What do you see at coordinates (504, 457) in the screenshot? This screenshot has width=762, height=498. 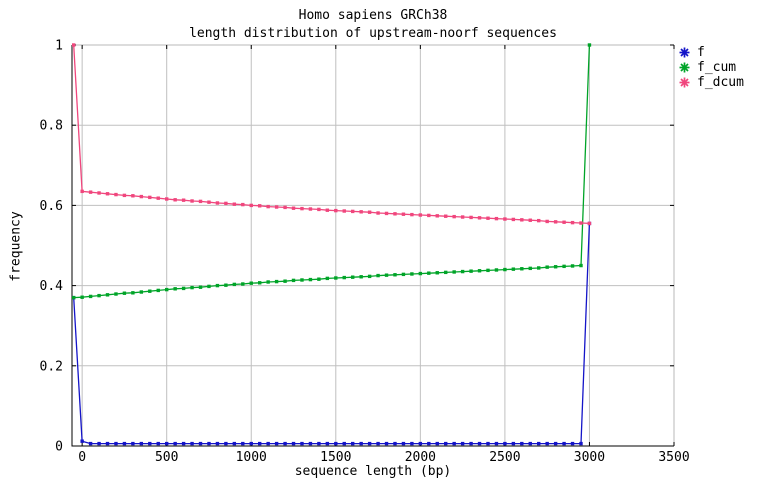 I see `x-tick-label: 2500` at bounding box center [504, 457].